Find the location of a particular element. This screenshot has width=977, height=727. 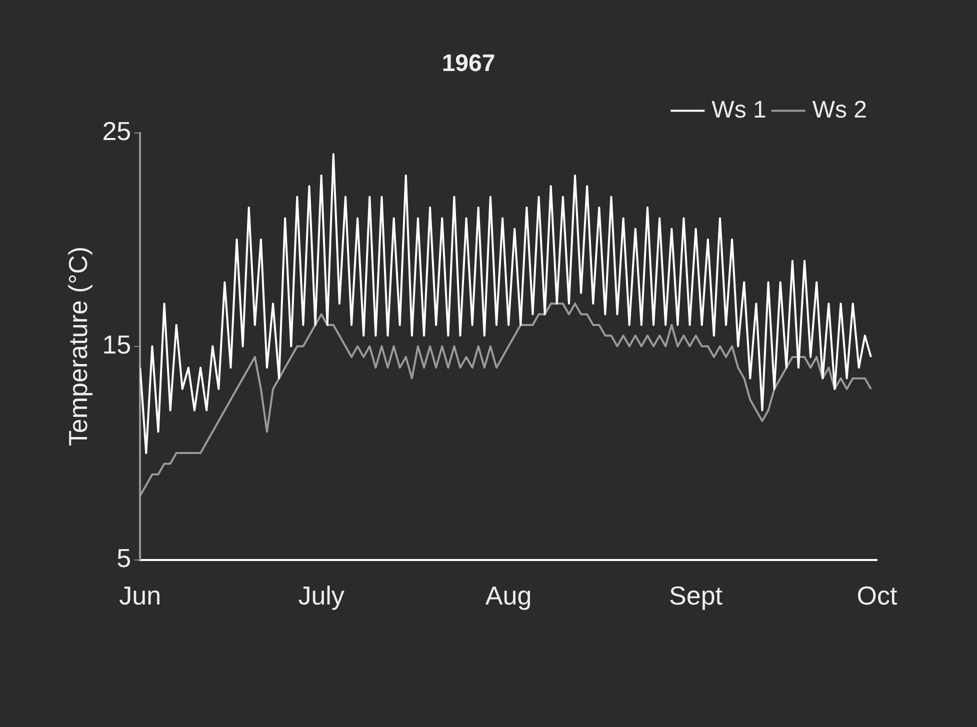

x-tick-label: Sept is located at coordinates (696, 595).